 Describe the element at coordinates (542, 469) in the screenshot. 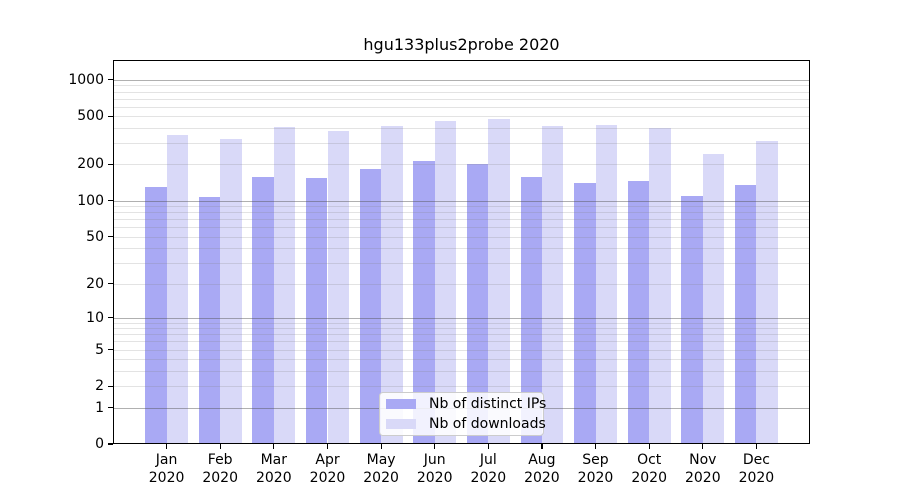

I see `x-tick-label-aug: Aug 2020` at that location.